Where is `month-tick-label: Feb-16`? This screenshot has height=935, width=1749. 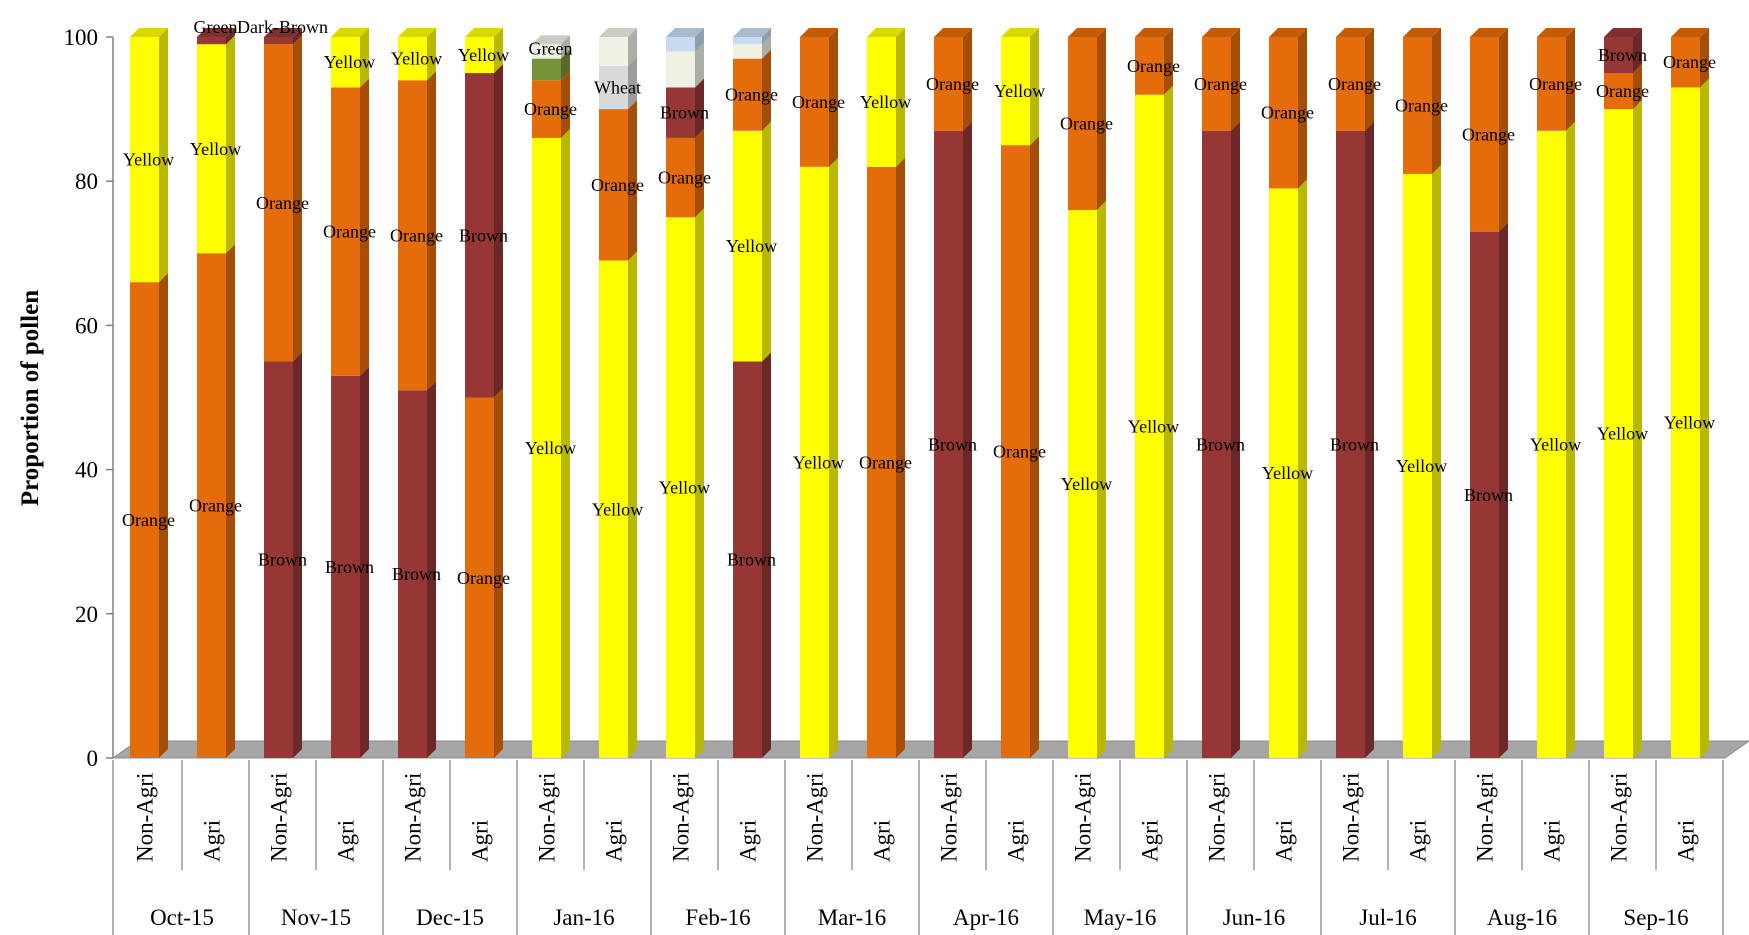 month-tick-label: Feb-16 is located at coordinates (717, 917).